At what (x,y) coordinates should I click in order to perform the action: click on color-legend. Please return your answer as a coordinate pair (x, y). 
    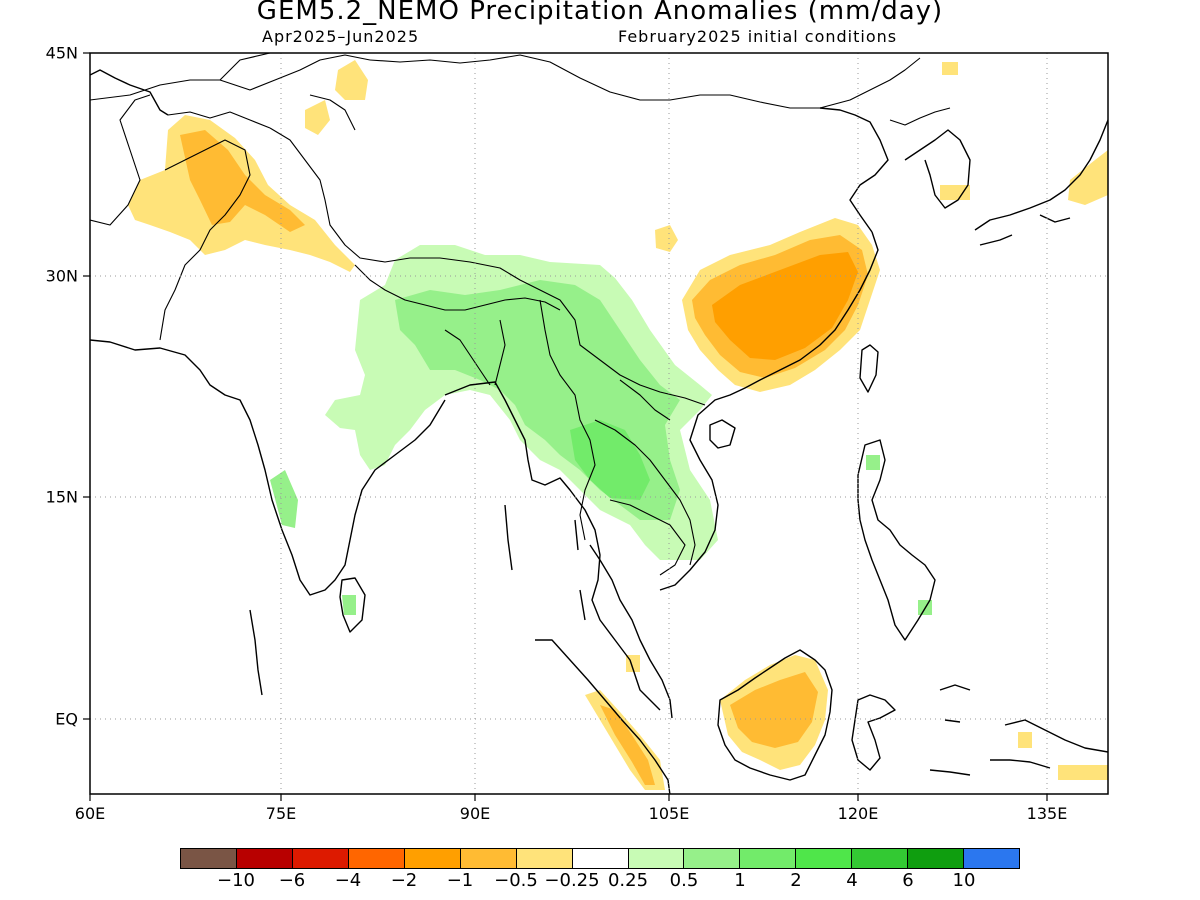
    Looking at the image, I should click on (600, 858).